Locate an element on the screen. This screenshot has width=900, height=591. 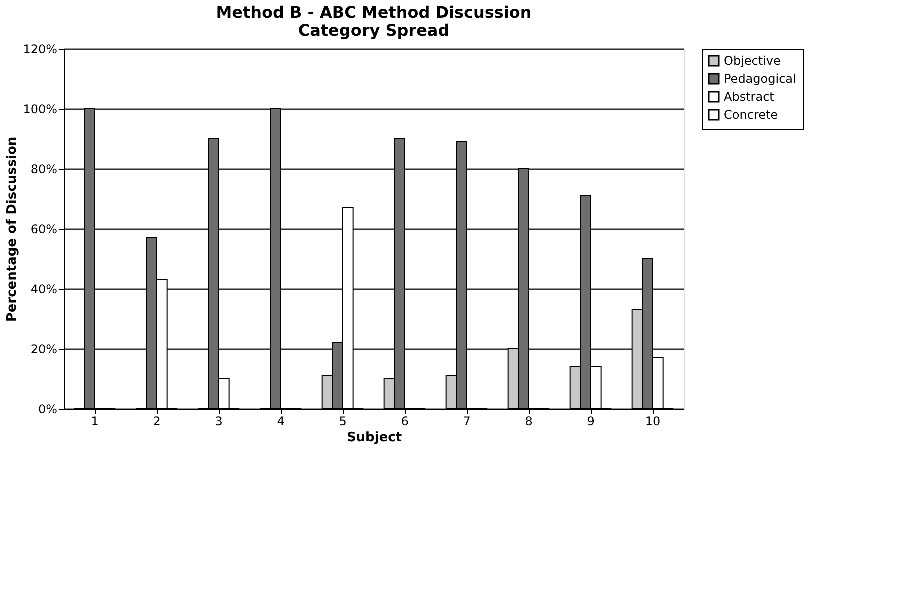
x-axis-title: Subject is located at coordinates (374, 438).